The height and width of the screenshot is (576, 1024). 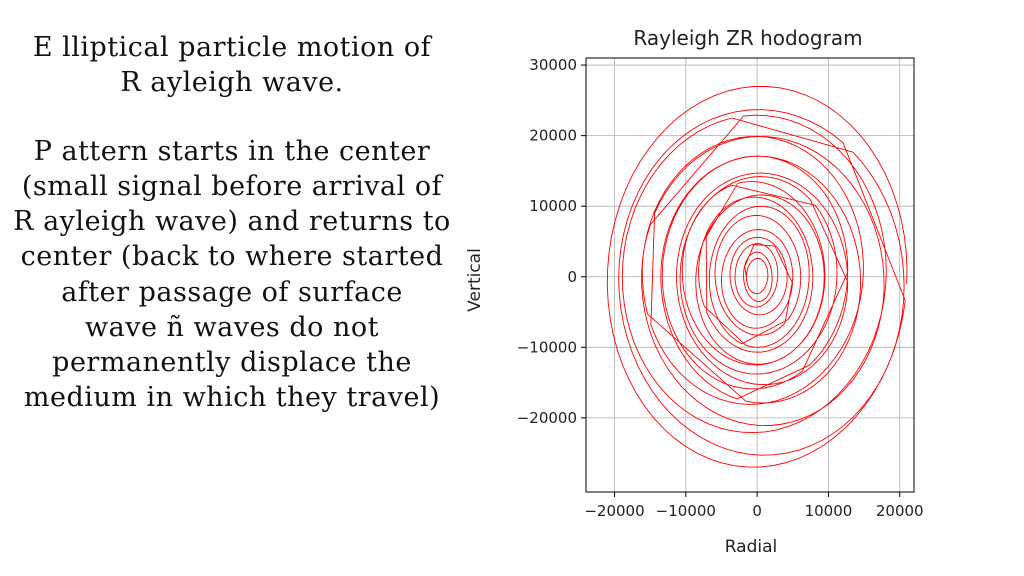 What do you see at coordinates (829, 511) in the screenshot?
I see `x-tick-label: 10000` at bounding box center [829, 511].